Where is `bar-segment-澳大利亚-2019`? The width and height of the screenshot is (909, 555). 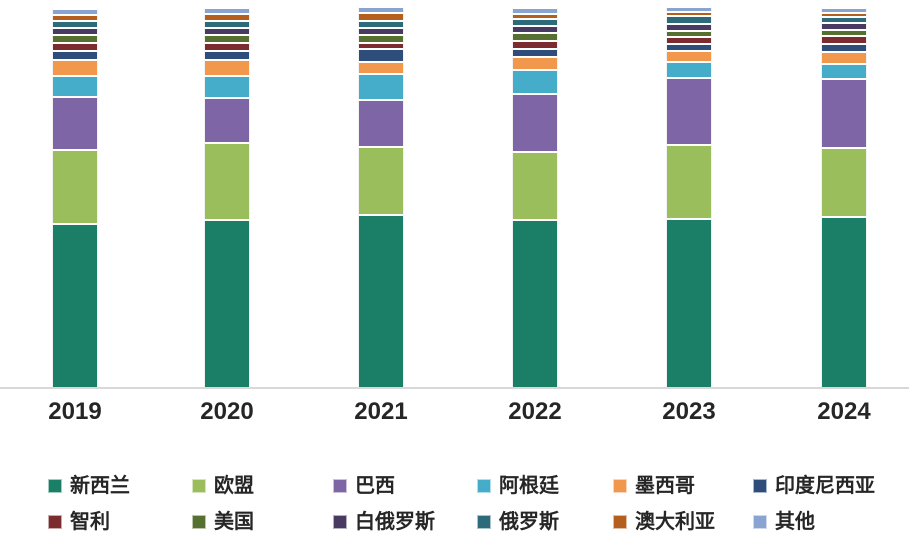 bar-segment-澳大利亚-2019 is located at coordinates (75, 17).